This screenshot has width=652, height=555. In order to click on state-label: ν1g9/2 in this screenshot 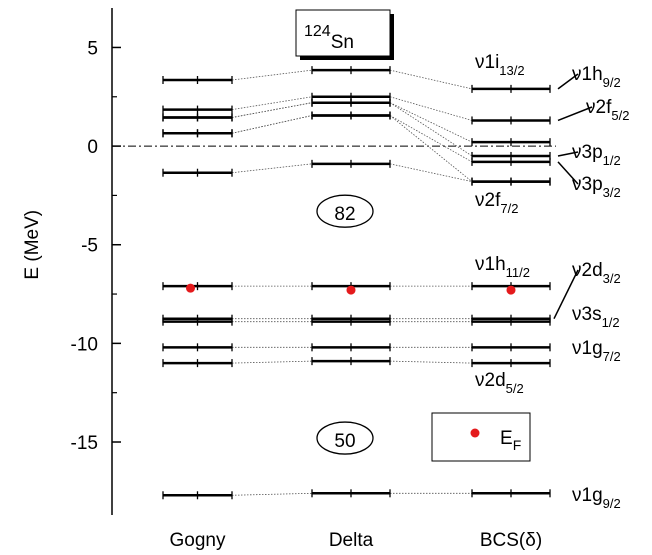, I will do `click(596, 498)`.